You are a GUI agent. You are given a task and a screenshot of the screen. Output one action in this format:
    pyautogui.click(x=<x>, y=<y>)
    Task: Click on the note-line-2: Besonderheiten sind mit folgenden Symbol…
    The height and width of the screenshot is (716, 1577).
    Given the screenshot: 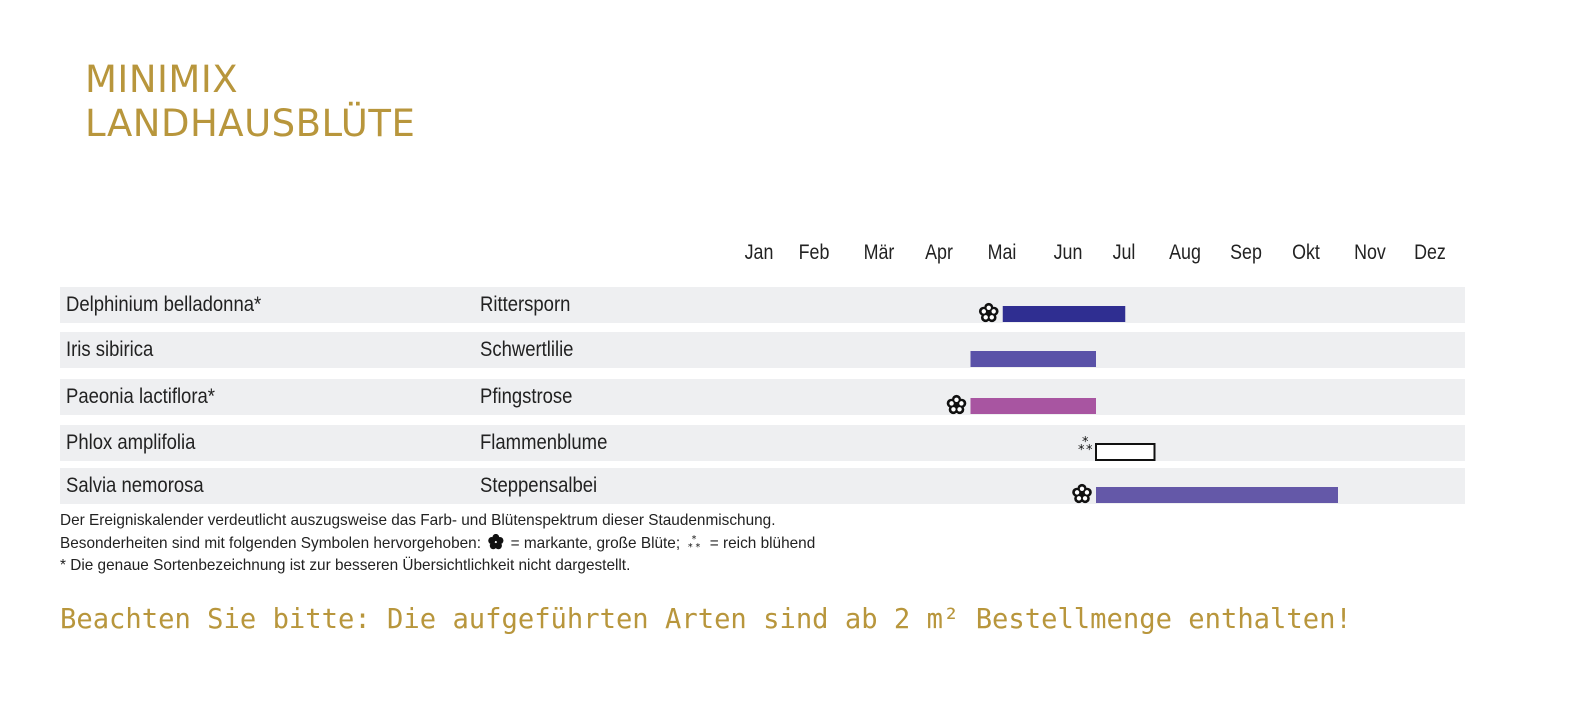 What is the action you would take?
    pyautogui.click(x=437, y=544)
    